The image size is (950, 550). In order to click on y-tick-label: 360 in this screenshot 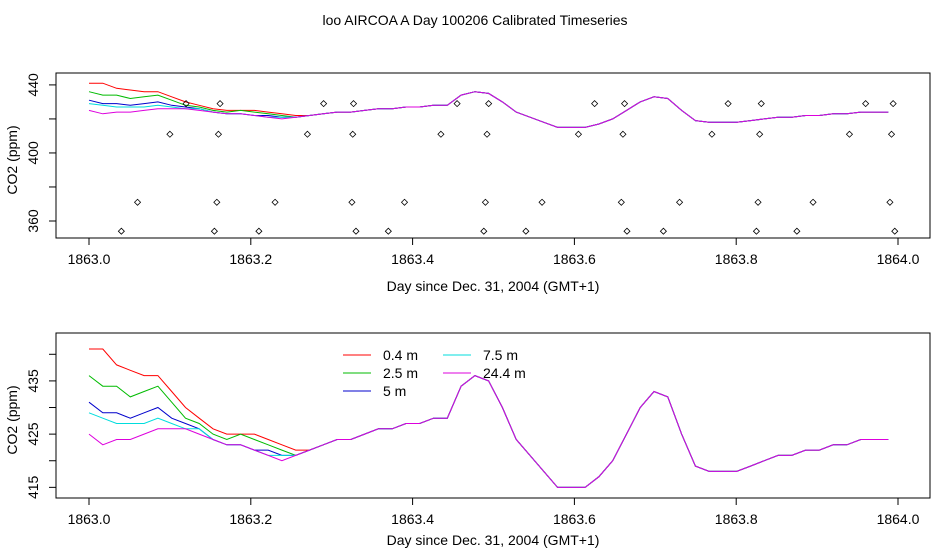, I will do `click(33, 221)`.